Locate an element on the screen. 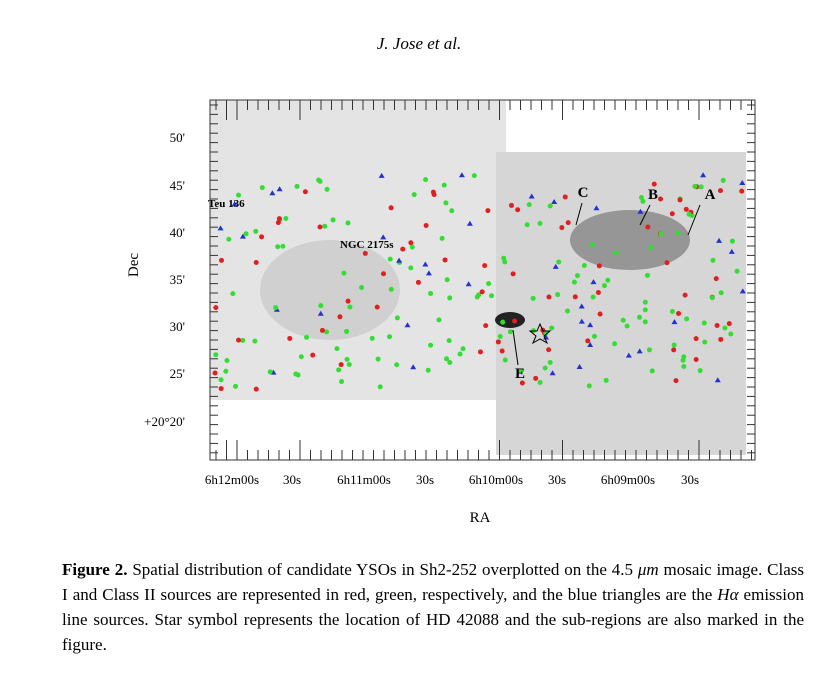  y-tick-label: 30' is located at coordinates (177, 326).